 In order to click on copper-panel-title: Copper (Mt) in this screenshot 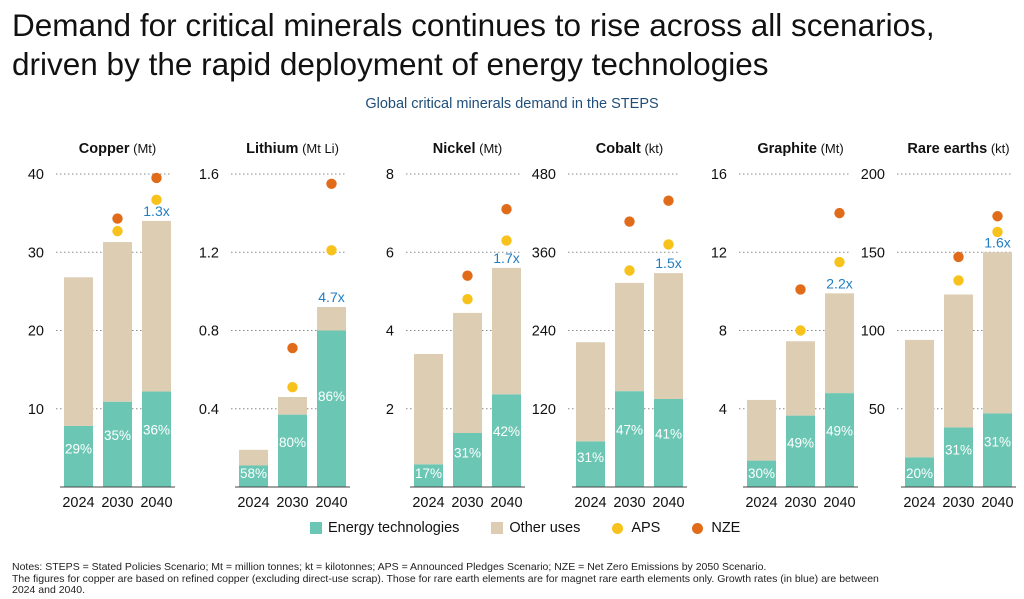, I will do `click(117, 149)`.